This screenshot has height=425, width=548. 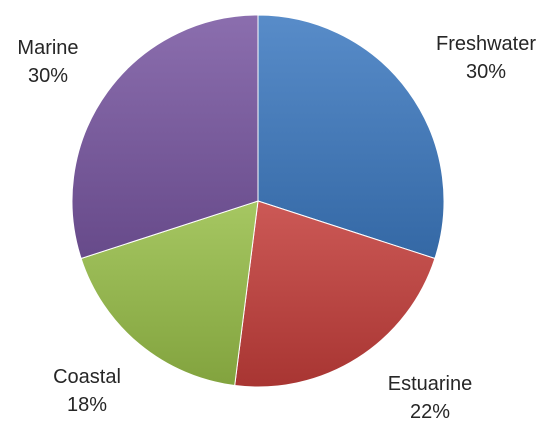 What do you see at coordinates (87, 377) in the screenshot?
I see `slice-label-coastal: Coastal` at bounding box center [87, 377].